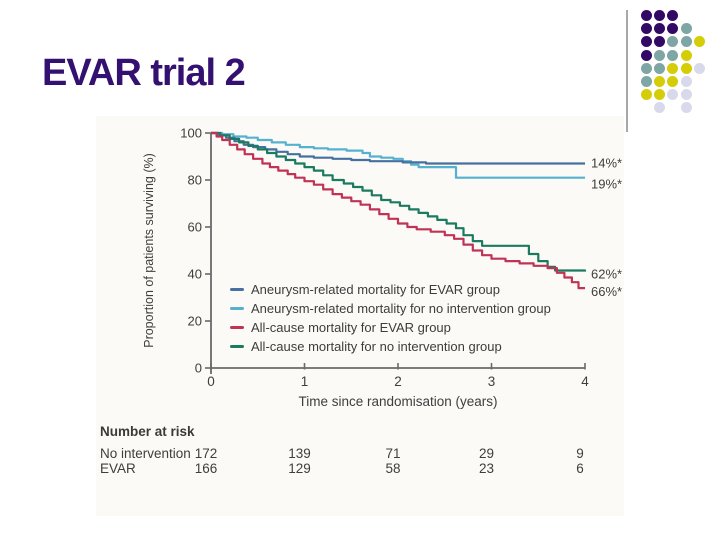  I want to click on nar-value: 6, so click(580, 468).